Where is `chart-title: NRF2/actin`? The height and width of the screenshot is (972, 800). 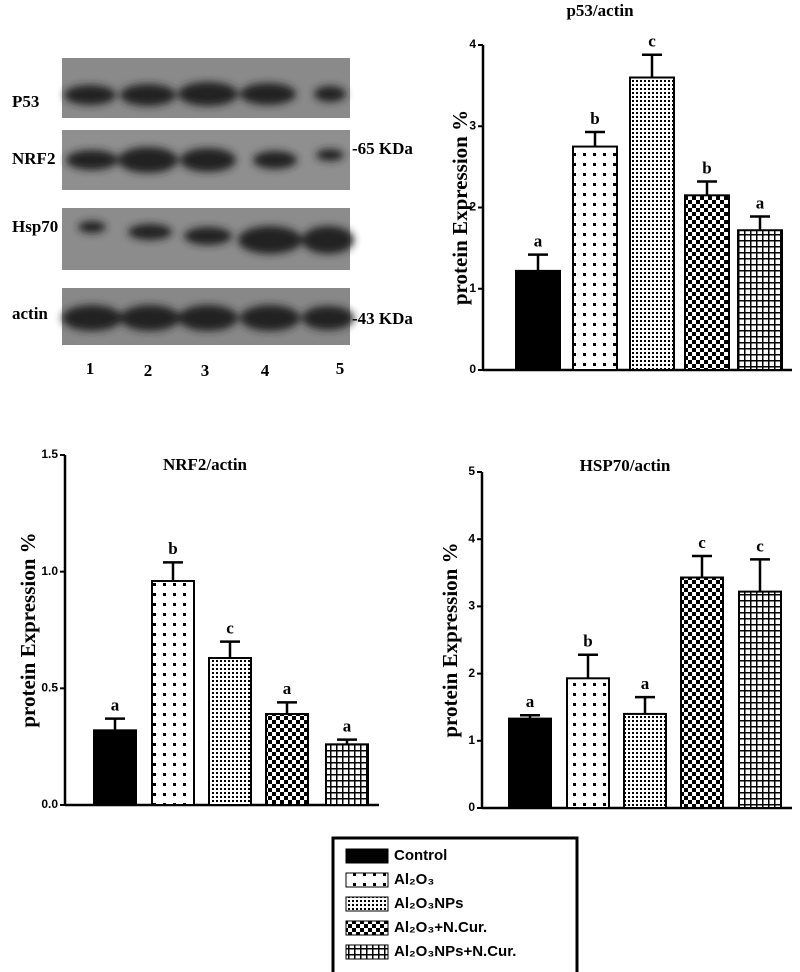
chart-title: NRF2/actin is located at coordinates (205, 464).